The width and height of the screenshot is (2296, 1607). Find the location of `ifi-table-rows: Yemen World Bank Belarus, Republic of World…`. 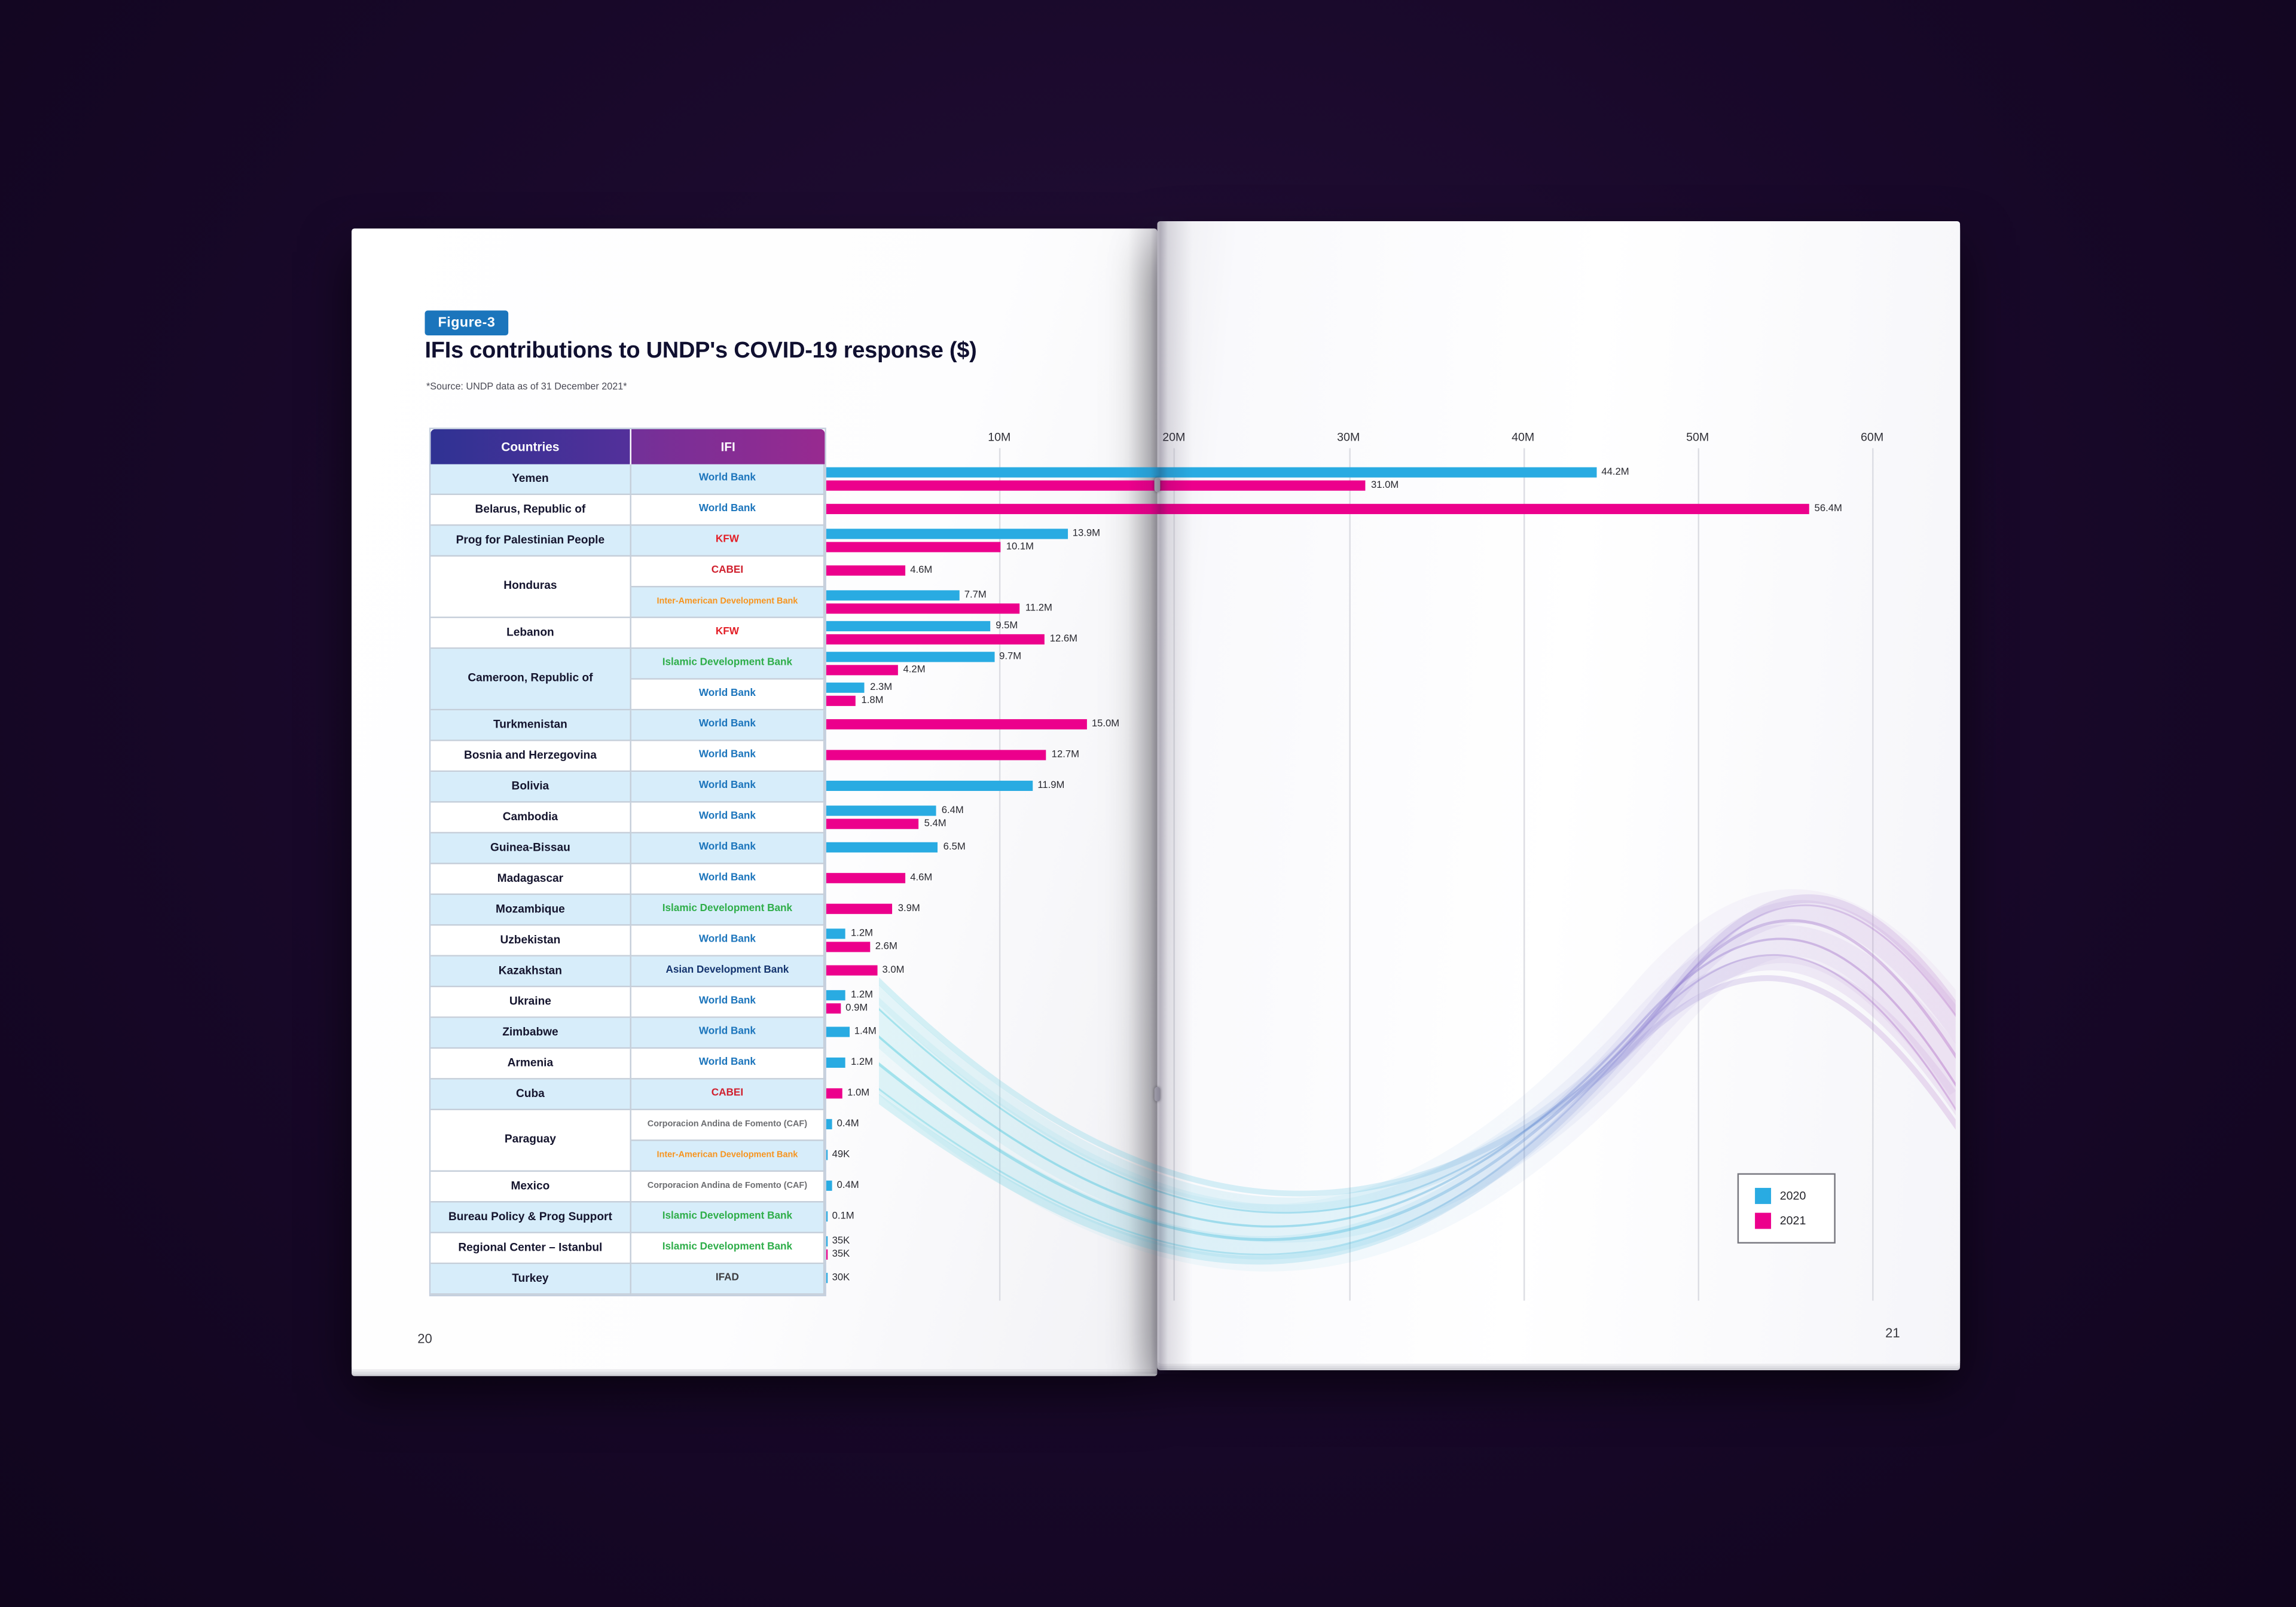

ifi-table-rows: Yemen World Bank Belarus, Republic of World… is located at coordinates (627, 862).